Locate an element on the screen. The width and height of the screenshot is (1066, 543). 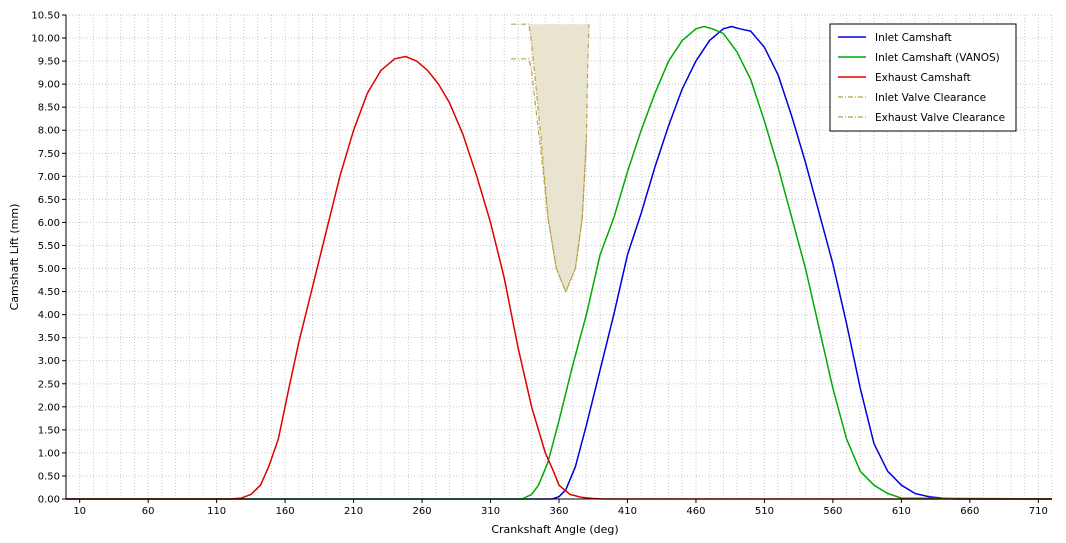
y-tick-label: 0.50 is located at coordinates (49, 476).